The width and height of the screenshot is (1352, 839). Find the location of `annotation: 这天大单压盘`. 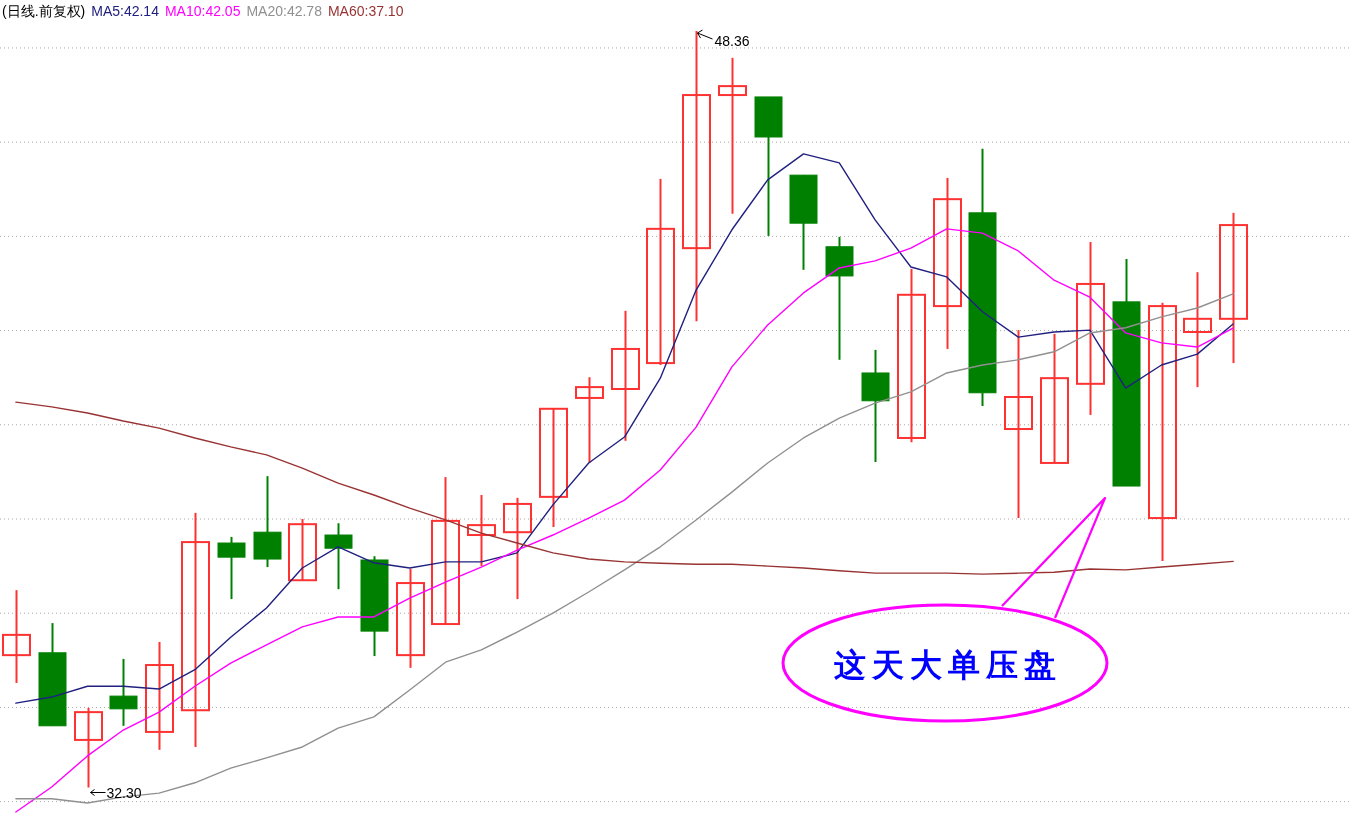

annotation: 这天大单压盘 is located at coordinates (948, 665).